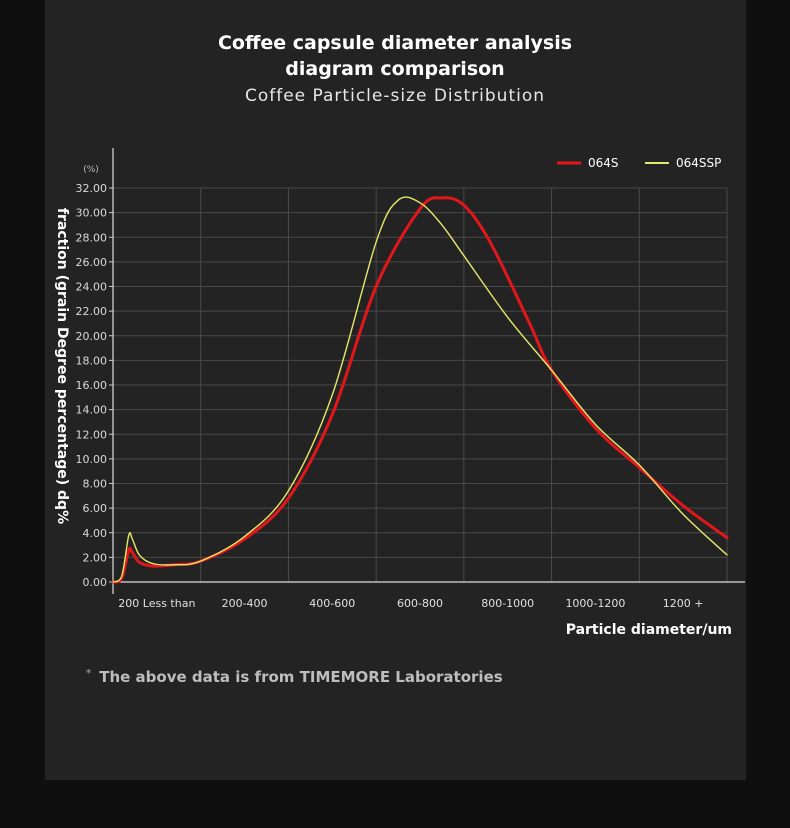 This screenshot has height=828, width=790. What do you see at coordinates (95, 557) in the screenshot?
I see `y-tick-label: 2.00` at bounding box center [95, 557].